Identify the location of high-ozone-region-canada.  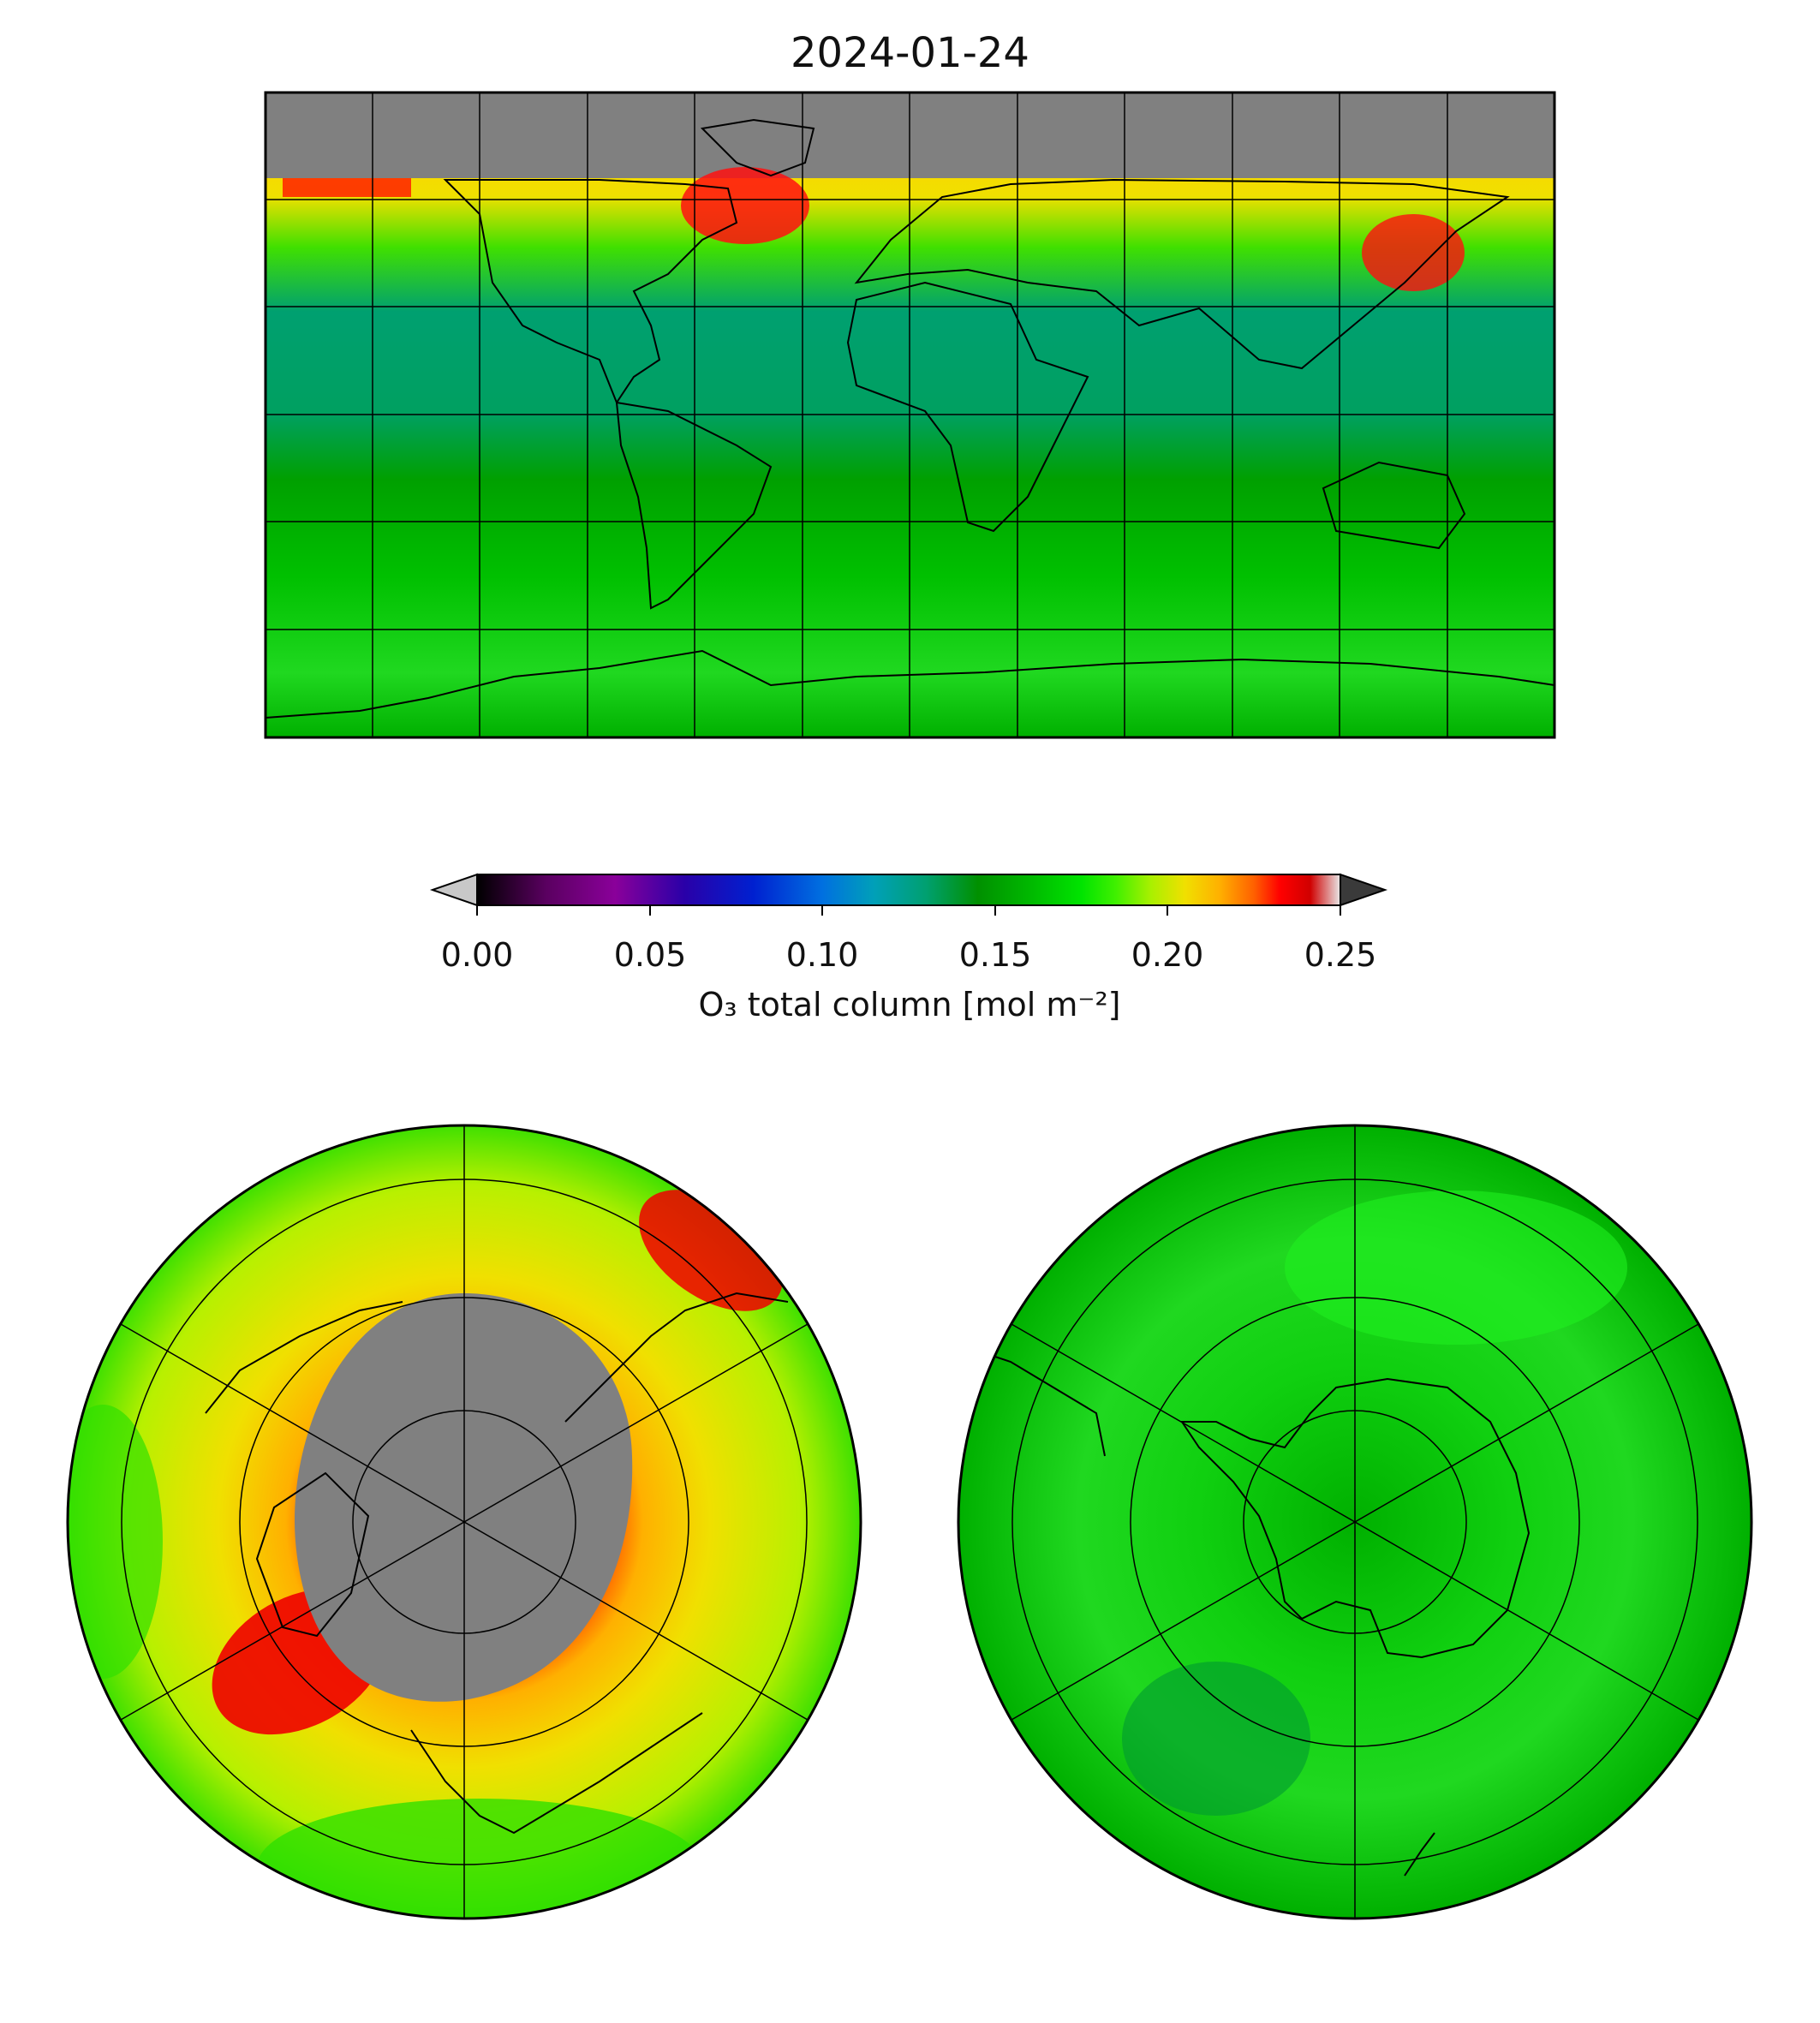
(745, 205).